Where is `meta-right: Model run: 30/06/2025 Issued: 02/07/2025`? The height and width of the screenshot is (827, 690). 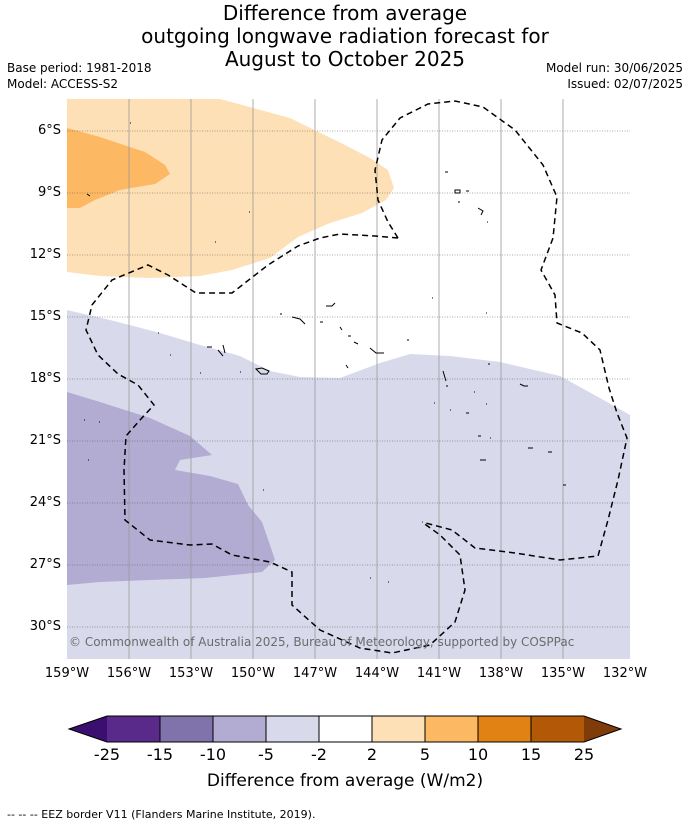
meta-right: Model run: 30/06/2025 Issued: 02/07/2025 is located at coordinates (614, 76).